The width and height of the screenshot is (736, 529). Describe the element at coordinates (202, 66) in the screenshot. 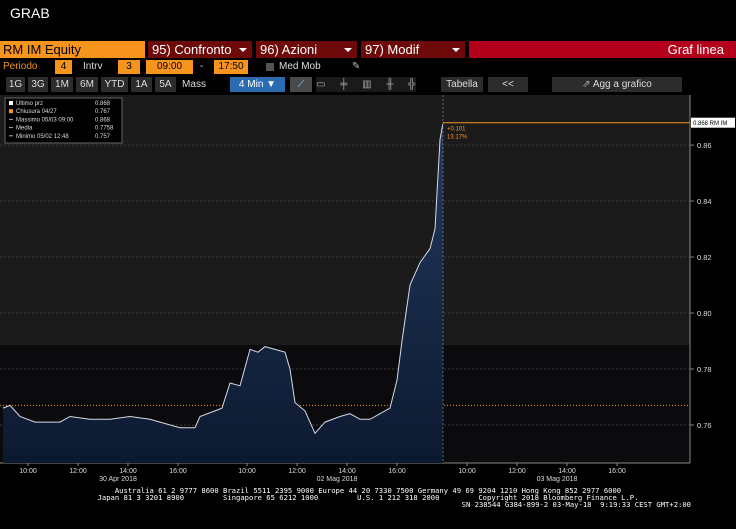

I see `dash: -` at that location.